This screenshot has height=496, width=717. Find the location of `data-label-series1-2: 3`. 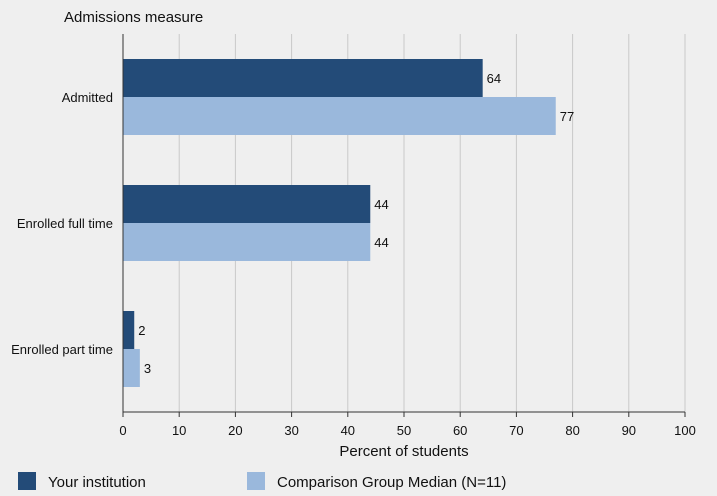

data-label-series1-2: 3 is located at coordinates (147, 368).